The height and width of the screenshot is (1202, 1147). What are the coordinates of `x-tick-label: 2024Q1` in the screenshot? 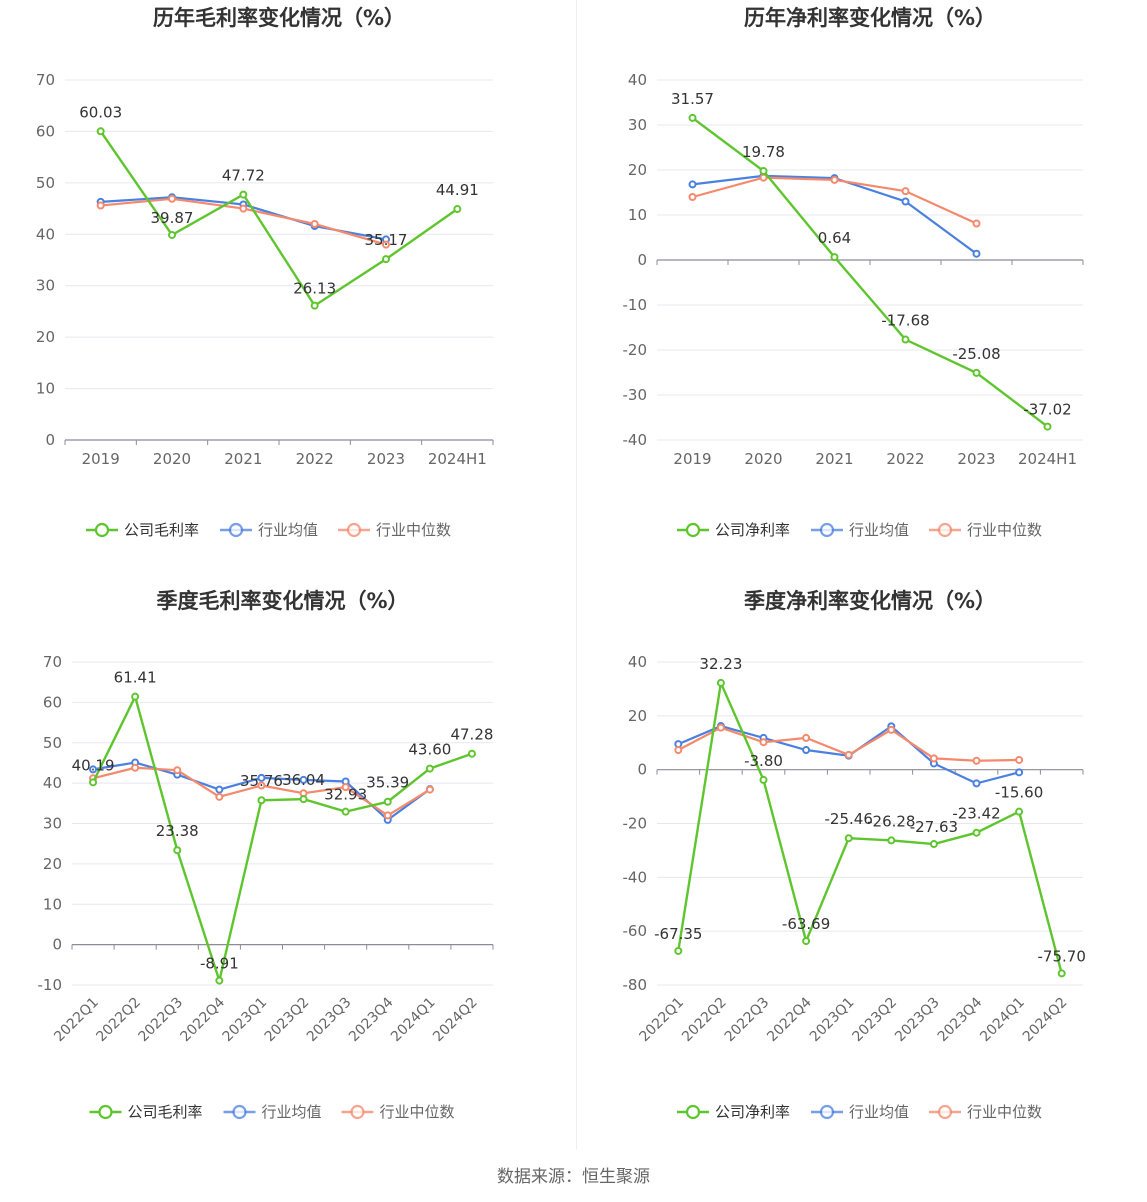 It's located at (413, 1020).